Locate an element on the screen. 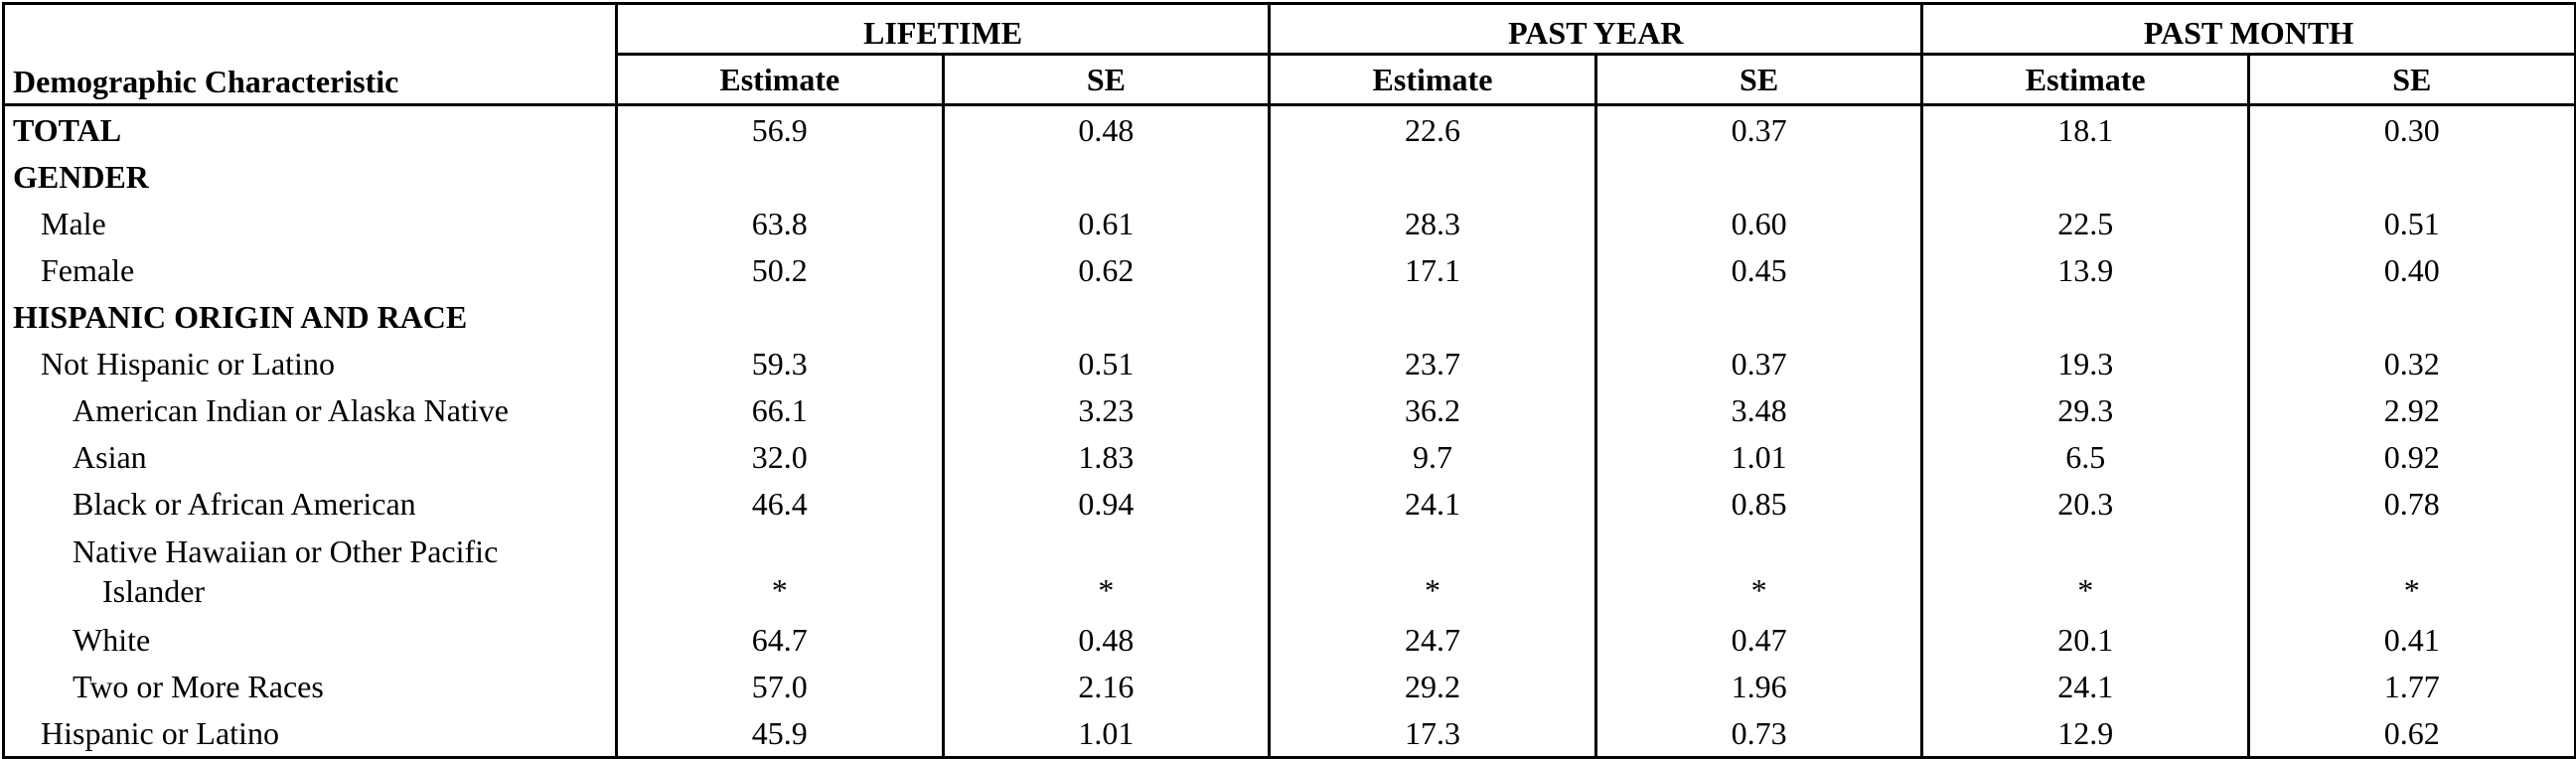  subcolumn-header-row: Estimate SE Estimate SE Estimate SE is located at coordinates (1290, 80).